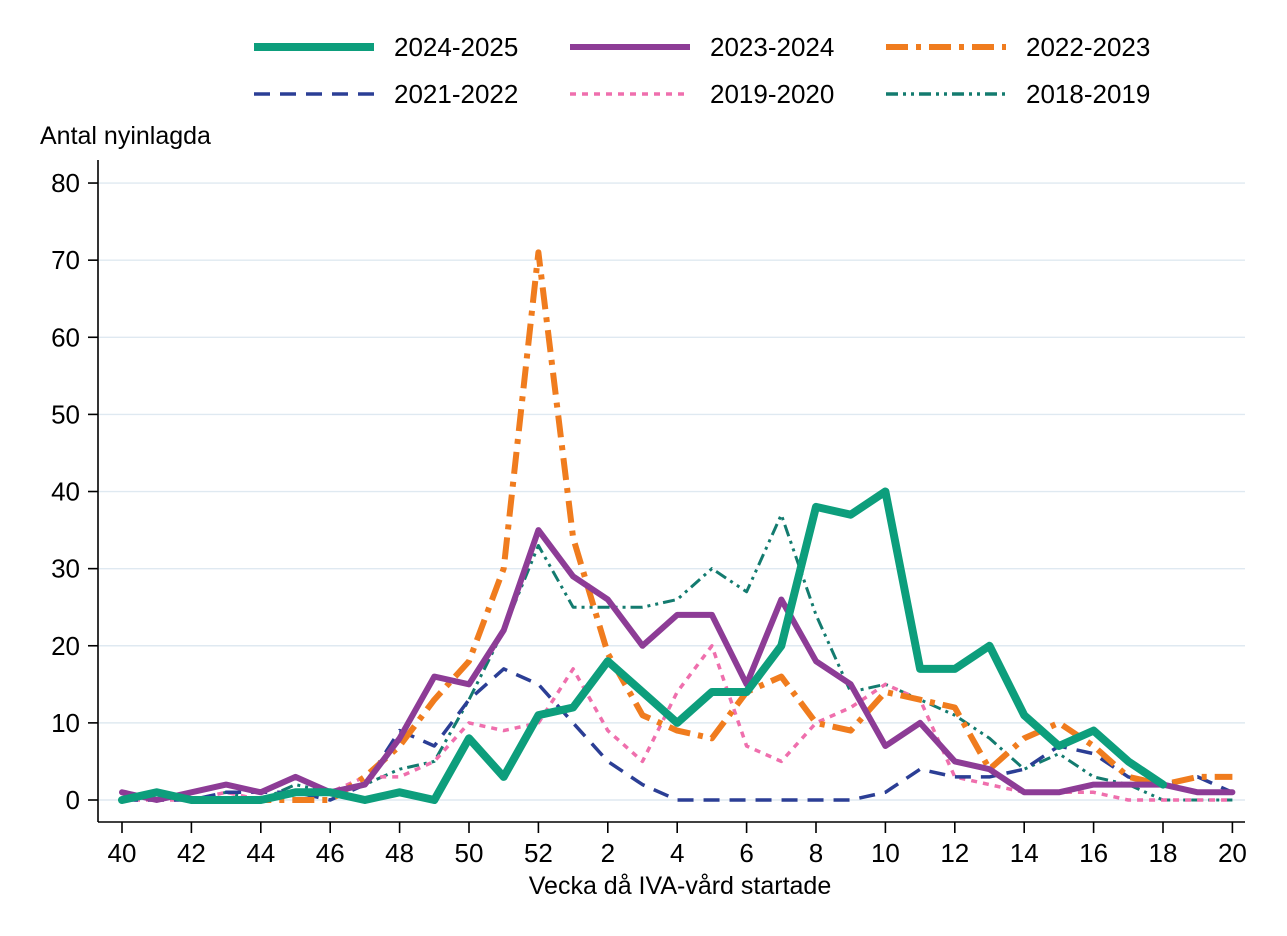 The image size is (1287, 936). I want to click on legend-item-2019-2020: 2019-2020, so click(701, 94).